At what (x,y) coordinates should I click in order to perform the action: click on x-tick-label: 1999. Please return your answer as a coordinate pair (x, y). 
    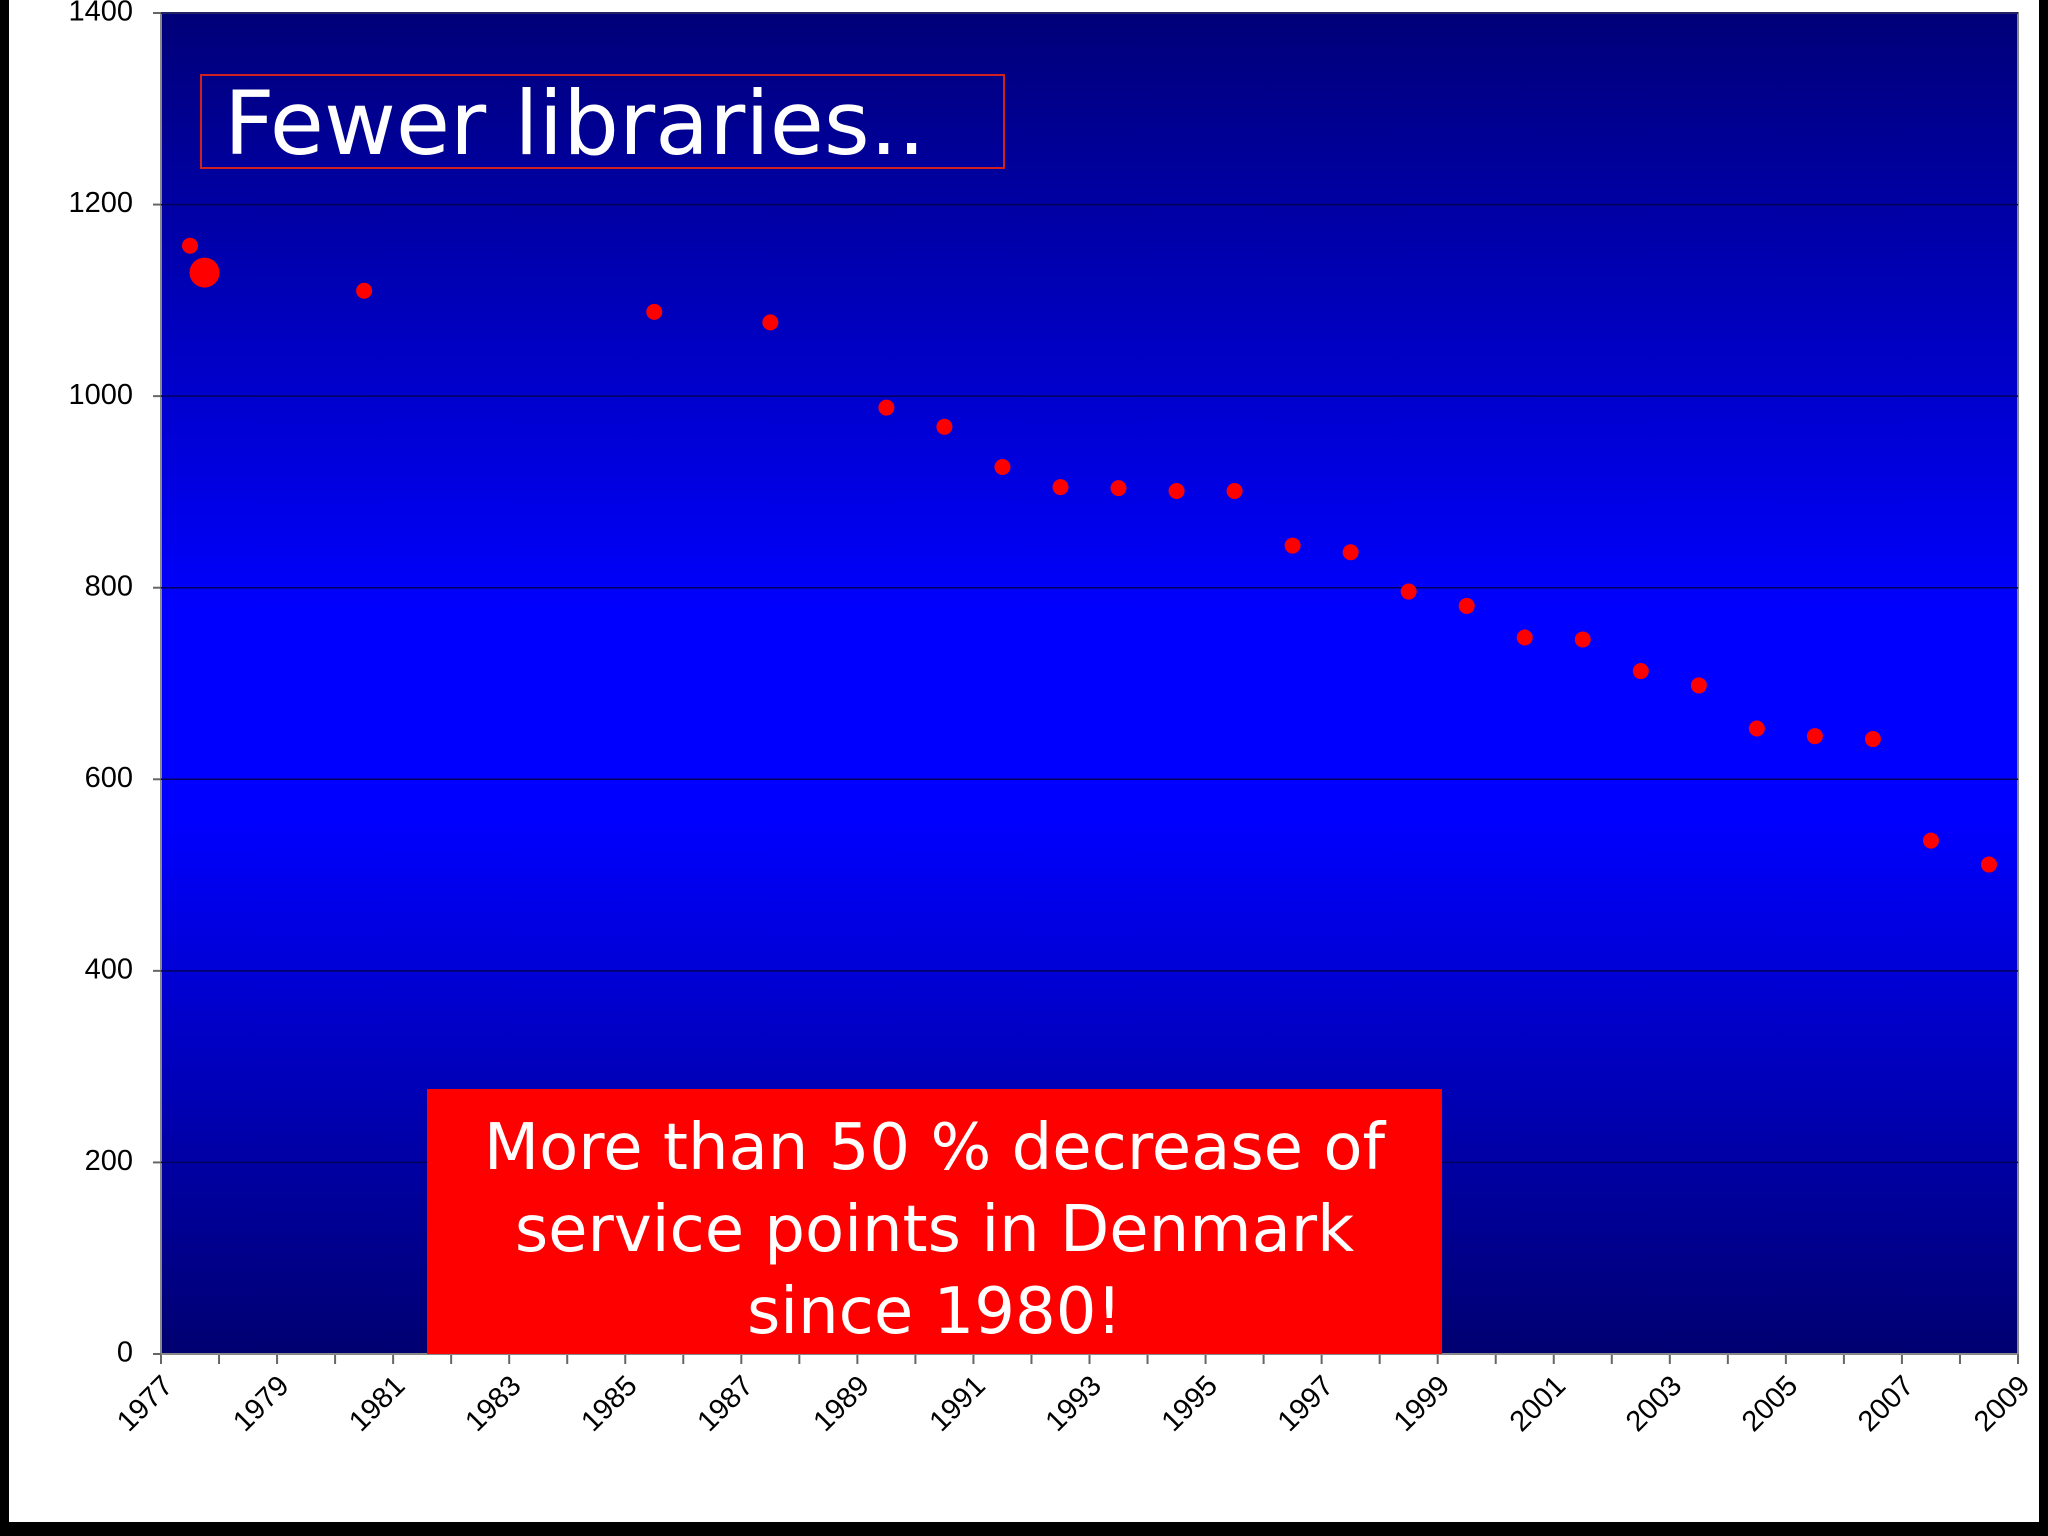
    Looking at the image, I should click on (1422, 1404).